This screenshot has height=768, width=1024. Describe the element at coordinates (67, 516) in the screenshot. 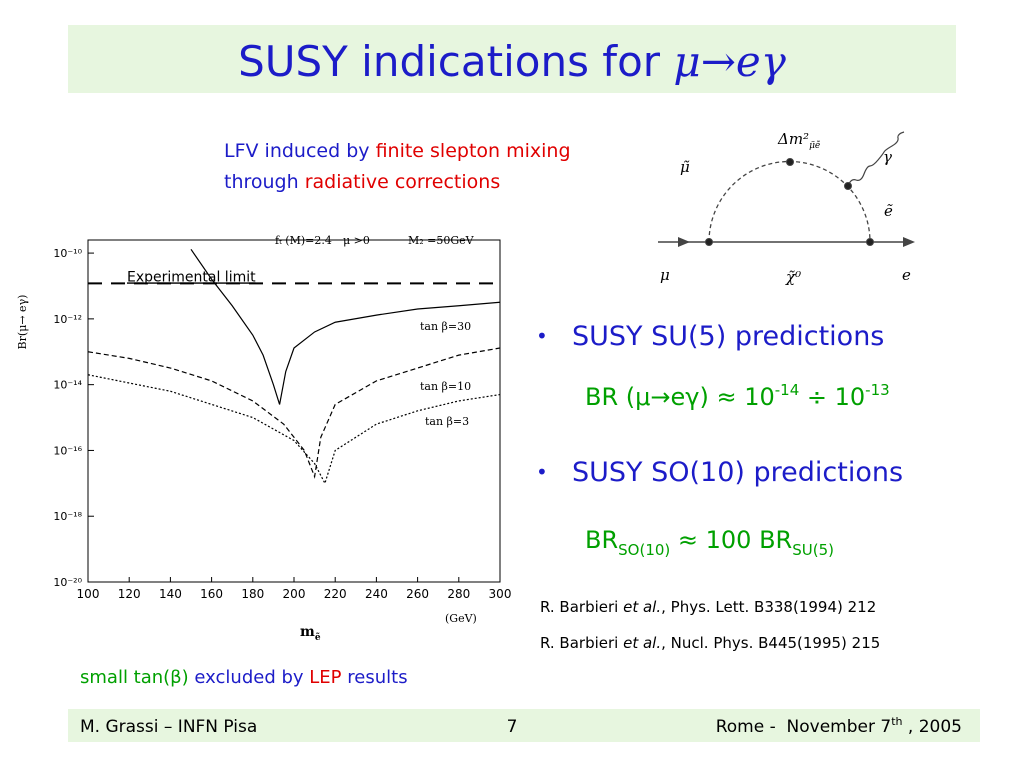

I see `y-tick-label: 10⁻¹⁸` at that location.